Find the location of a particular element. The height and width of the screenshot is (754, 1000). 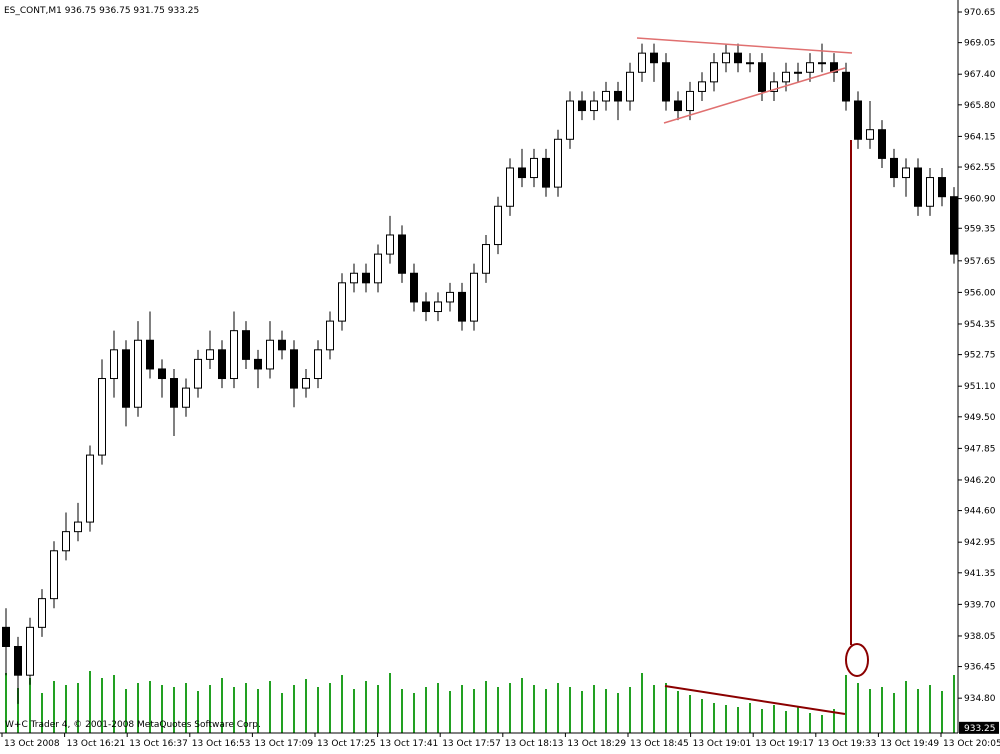

x-tick-label: 13 Oct 16:53 is located at coordinates (221, 744).